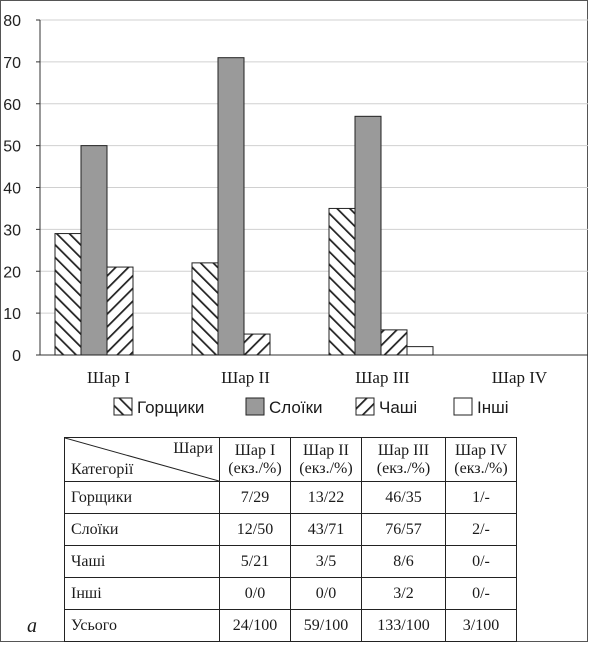  Describe the element at coordinates (142, 497) in the screenshot. I see `row-label: Горщики` at that location.